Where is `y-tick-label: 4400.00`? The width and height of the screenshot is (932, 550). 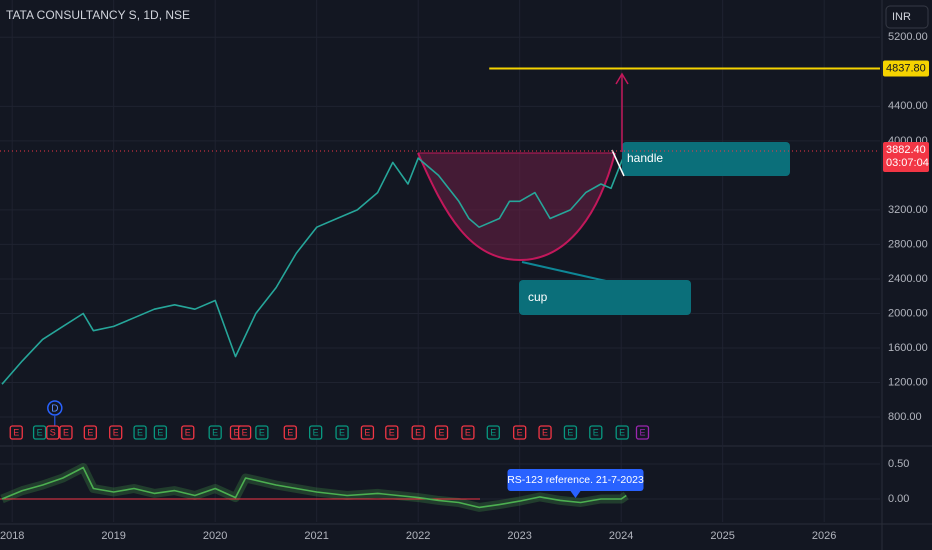
y-tick-label: 4400.00 is located at coordinates (908, 106).